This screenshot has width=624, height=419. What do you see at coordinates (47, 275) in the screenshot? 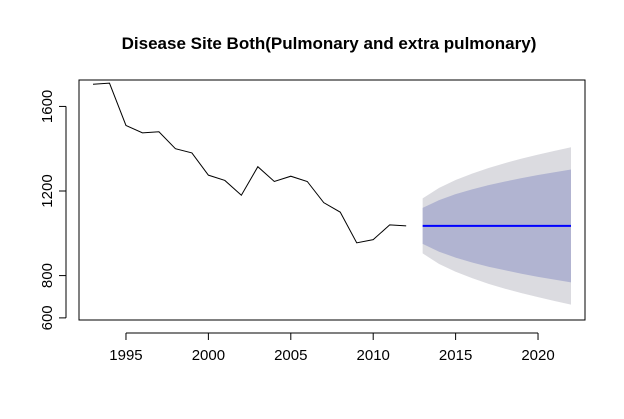
I see `y-tick-label: 800` at bounding box center [47, 275].